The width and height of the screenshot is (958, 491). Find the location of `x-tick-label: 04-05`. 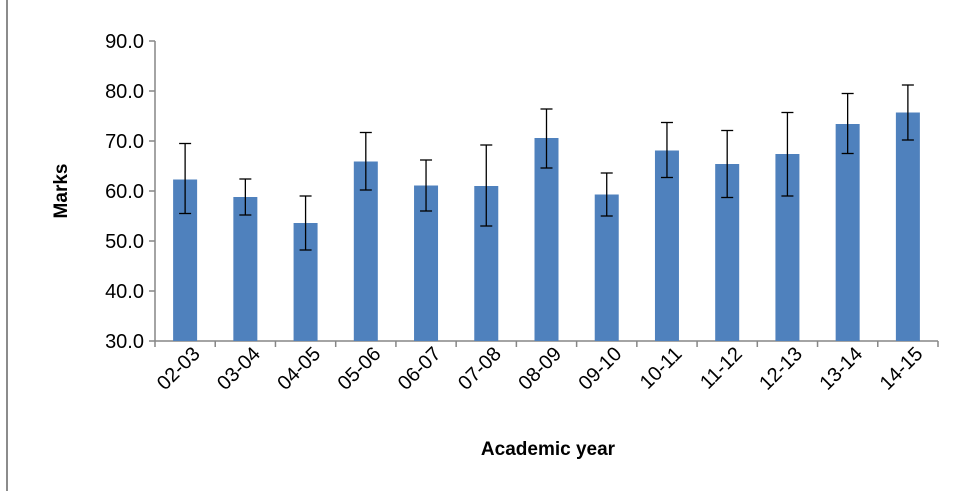

x-tick-label: 04-05 is located at coordinates (299, 369).